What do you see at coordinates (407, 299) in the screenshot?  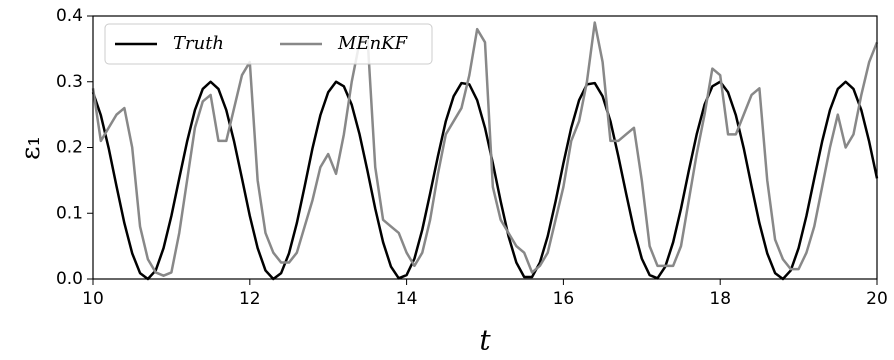 I see `x-tick-label: 14` at bounding box center [407, 299].